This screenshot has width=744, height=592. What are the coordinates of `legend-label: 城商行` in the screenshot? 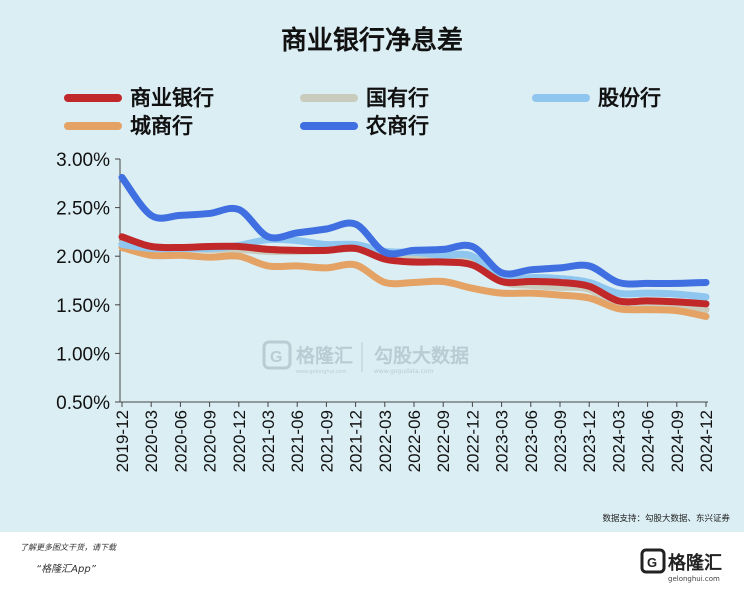 It's located at (161, 126).